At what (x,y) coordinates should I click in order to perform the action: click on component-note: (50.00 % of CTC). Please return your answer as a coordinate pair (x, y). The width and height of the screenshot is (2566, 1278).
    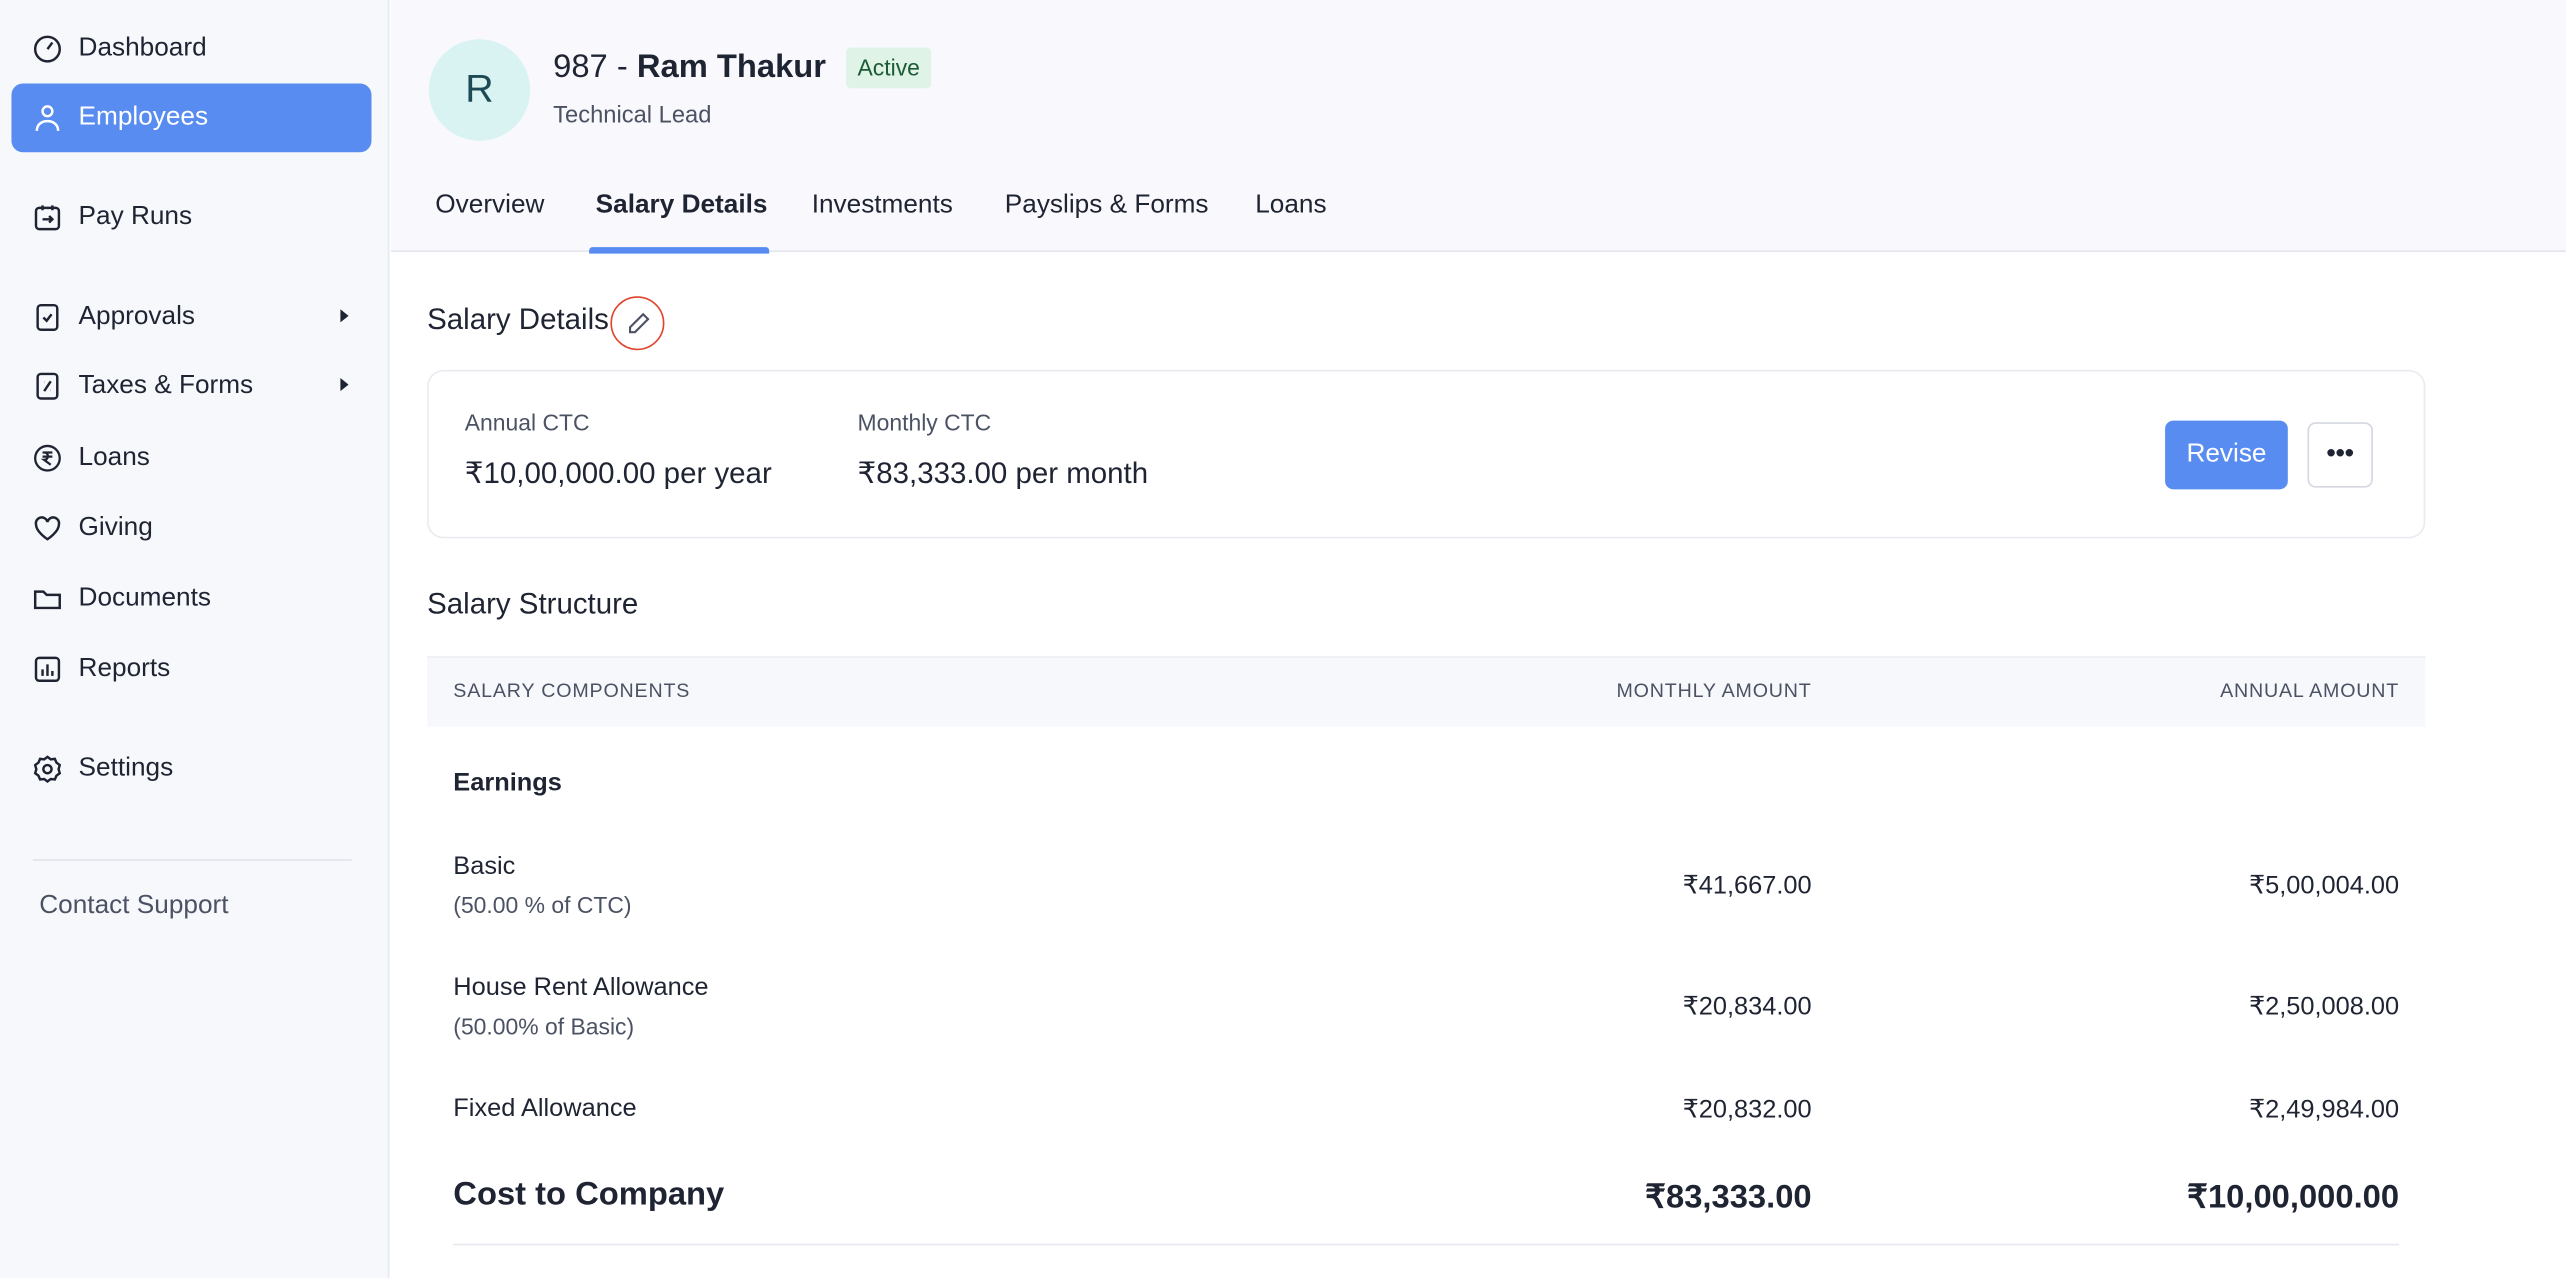
    Looking at the image, I should click on (542, 905).